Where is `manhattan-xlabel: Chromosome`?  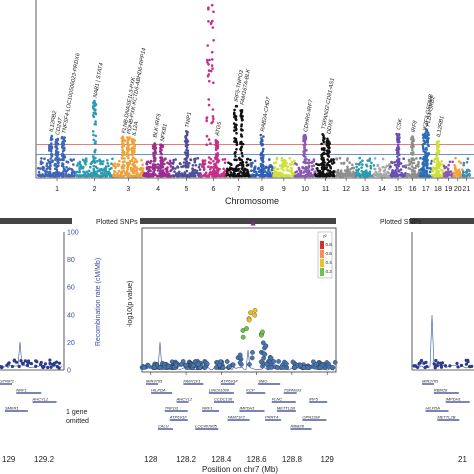
manhattan-xlabel: Chromosome is located at coordinates (252, 201).